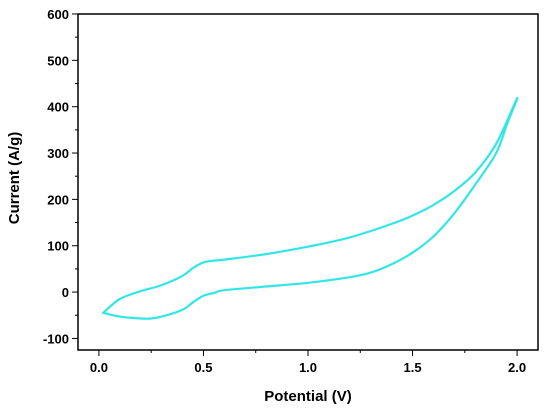 The width and height of the screenshot is (550, 408). Describe the element at coordinates (413, 367) in the screenshot. I see `x-tick-label: 1.5` at that location.